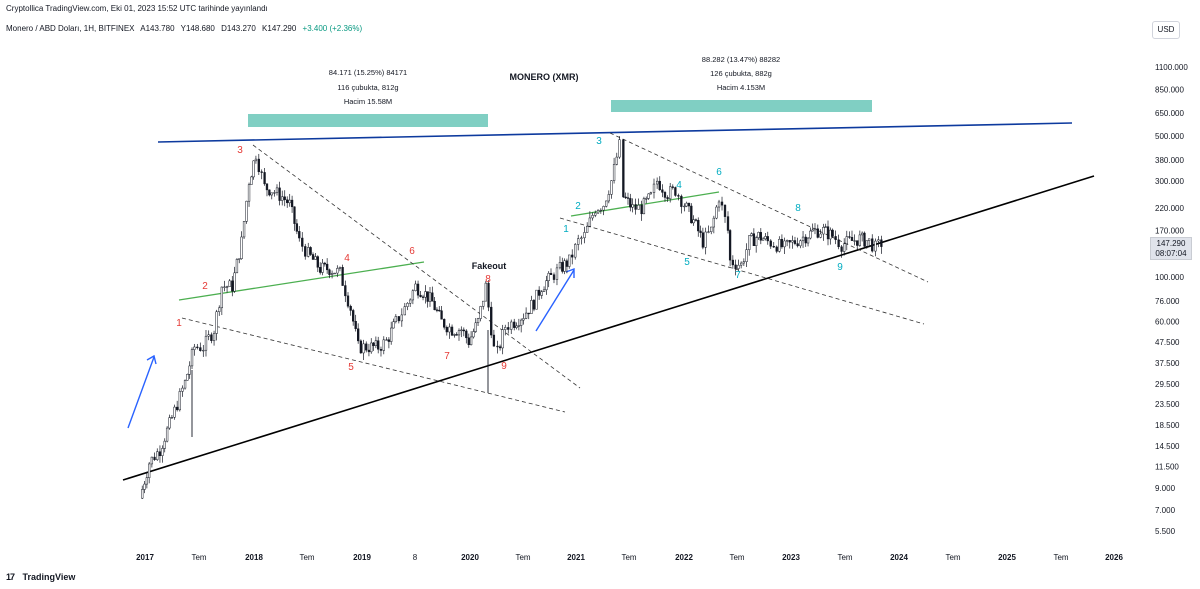  What do you see at coordinates (1169, 208) in the screenshot?
I see `y-tick-label: 220.000` at bounding box center [1169, 208].